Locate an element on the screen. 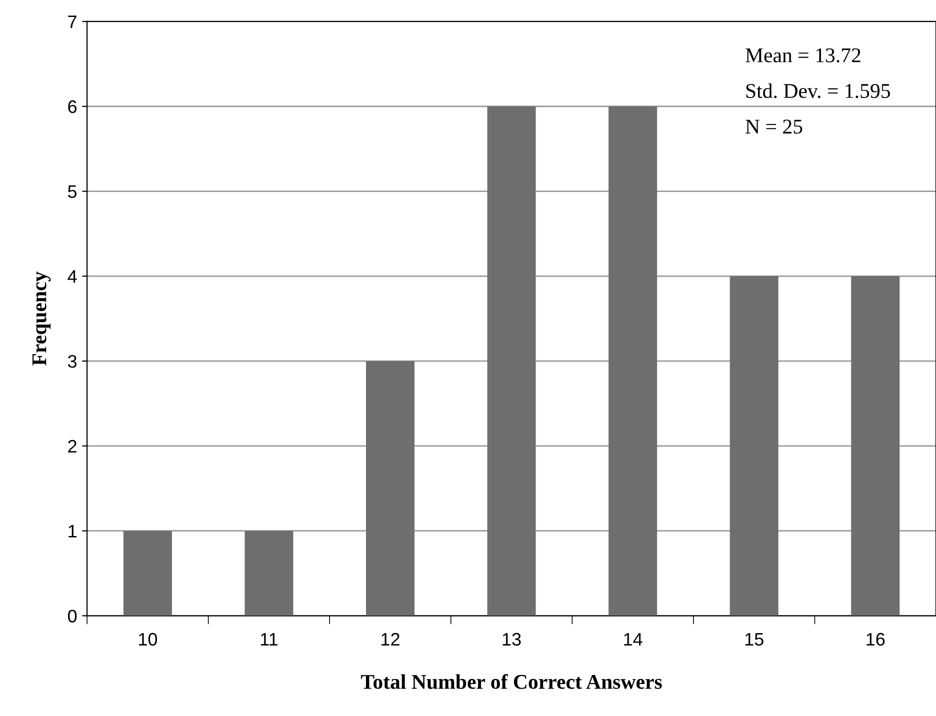 This screenshot has width=936, height=716. y-tick-label: 6 is located at coordinates (72, 107).